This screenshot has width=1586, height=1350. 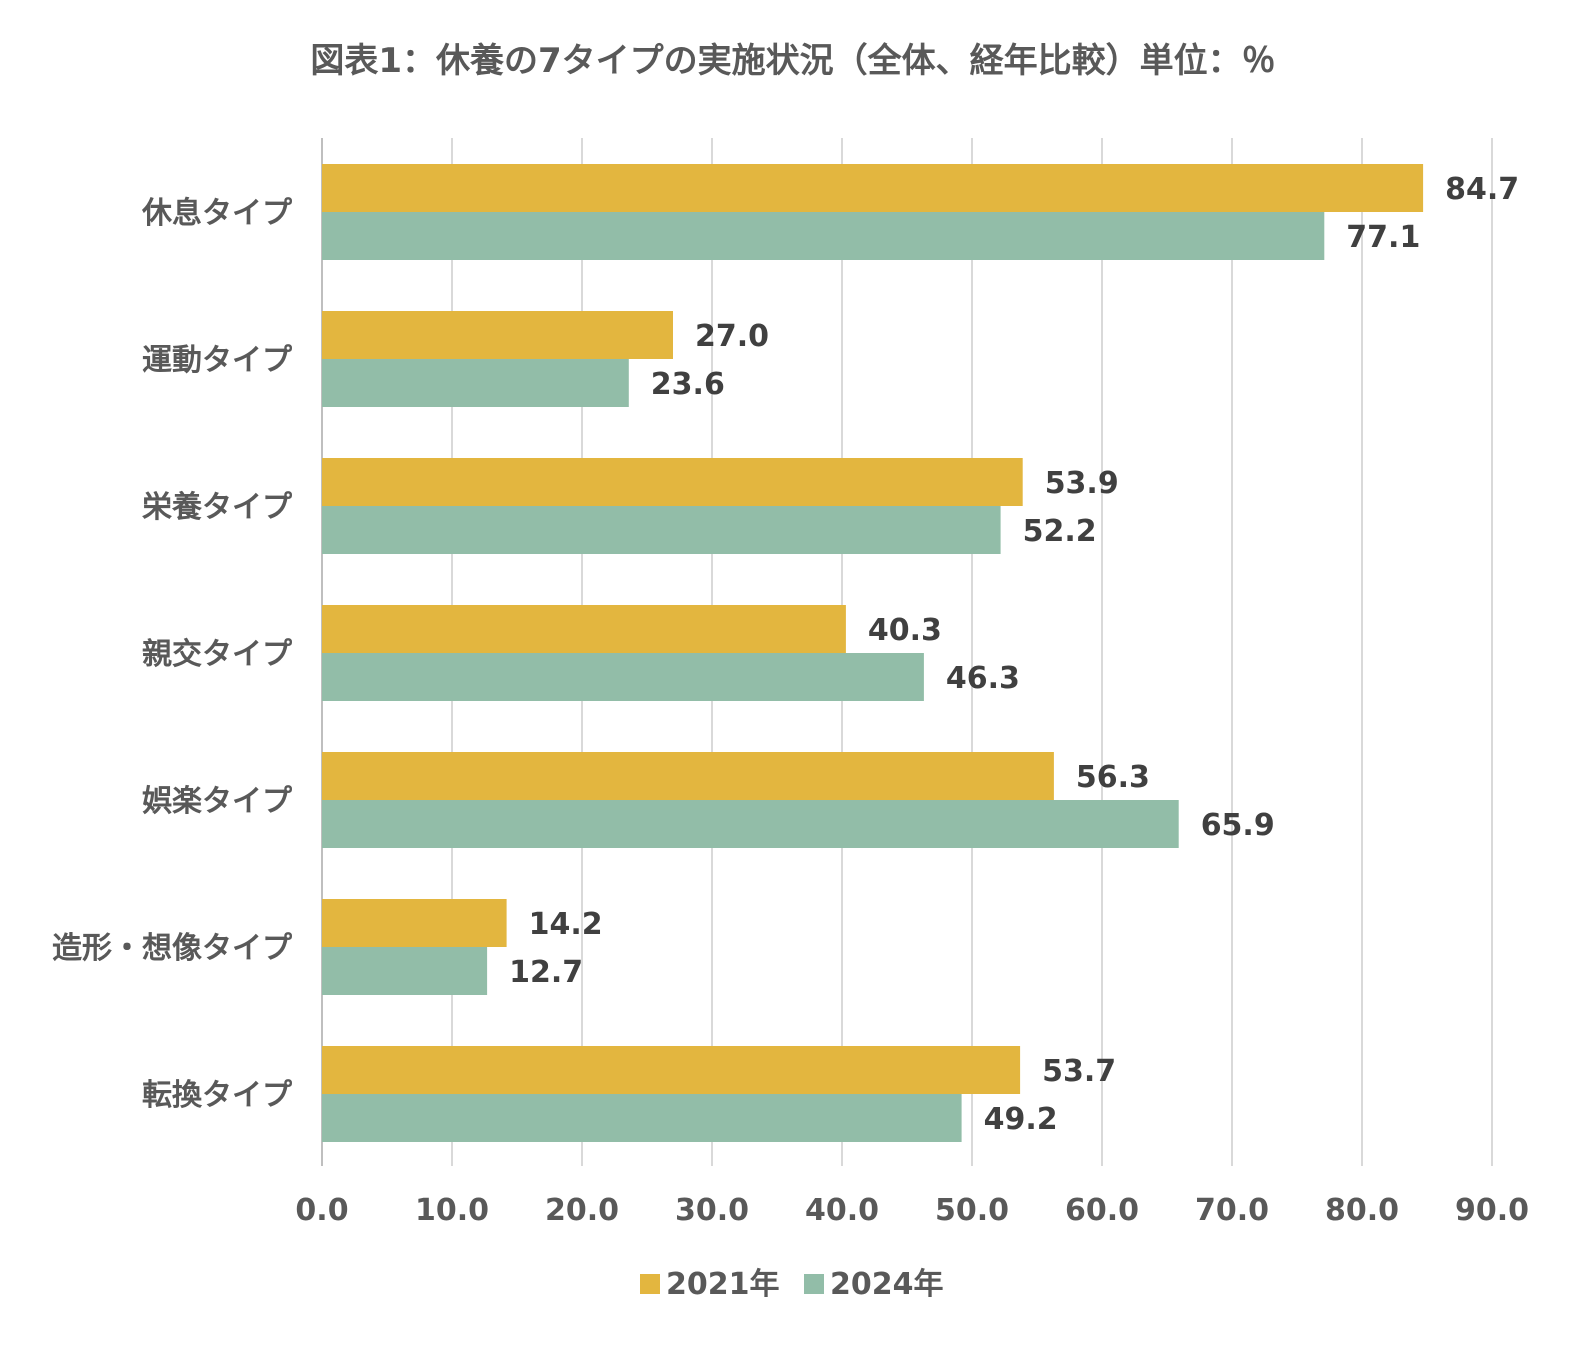 I want to click on bar-2021年-3, so click(x=584, y=629).